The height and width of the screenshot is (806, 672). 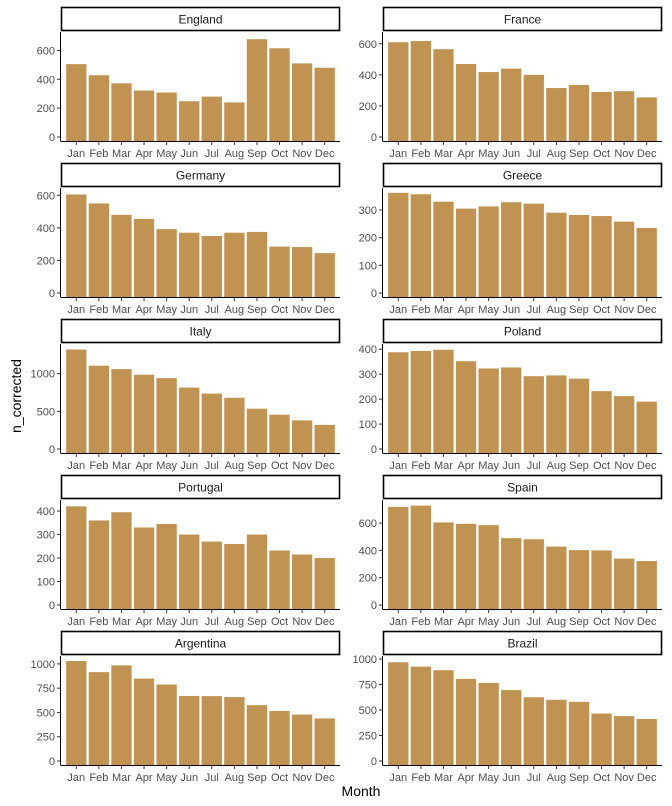 What do you see at coordinates (166, 724) in the screenshot?
I see `bar-argentina-may` at bounding box center [166, 724].